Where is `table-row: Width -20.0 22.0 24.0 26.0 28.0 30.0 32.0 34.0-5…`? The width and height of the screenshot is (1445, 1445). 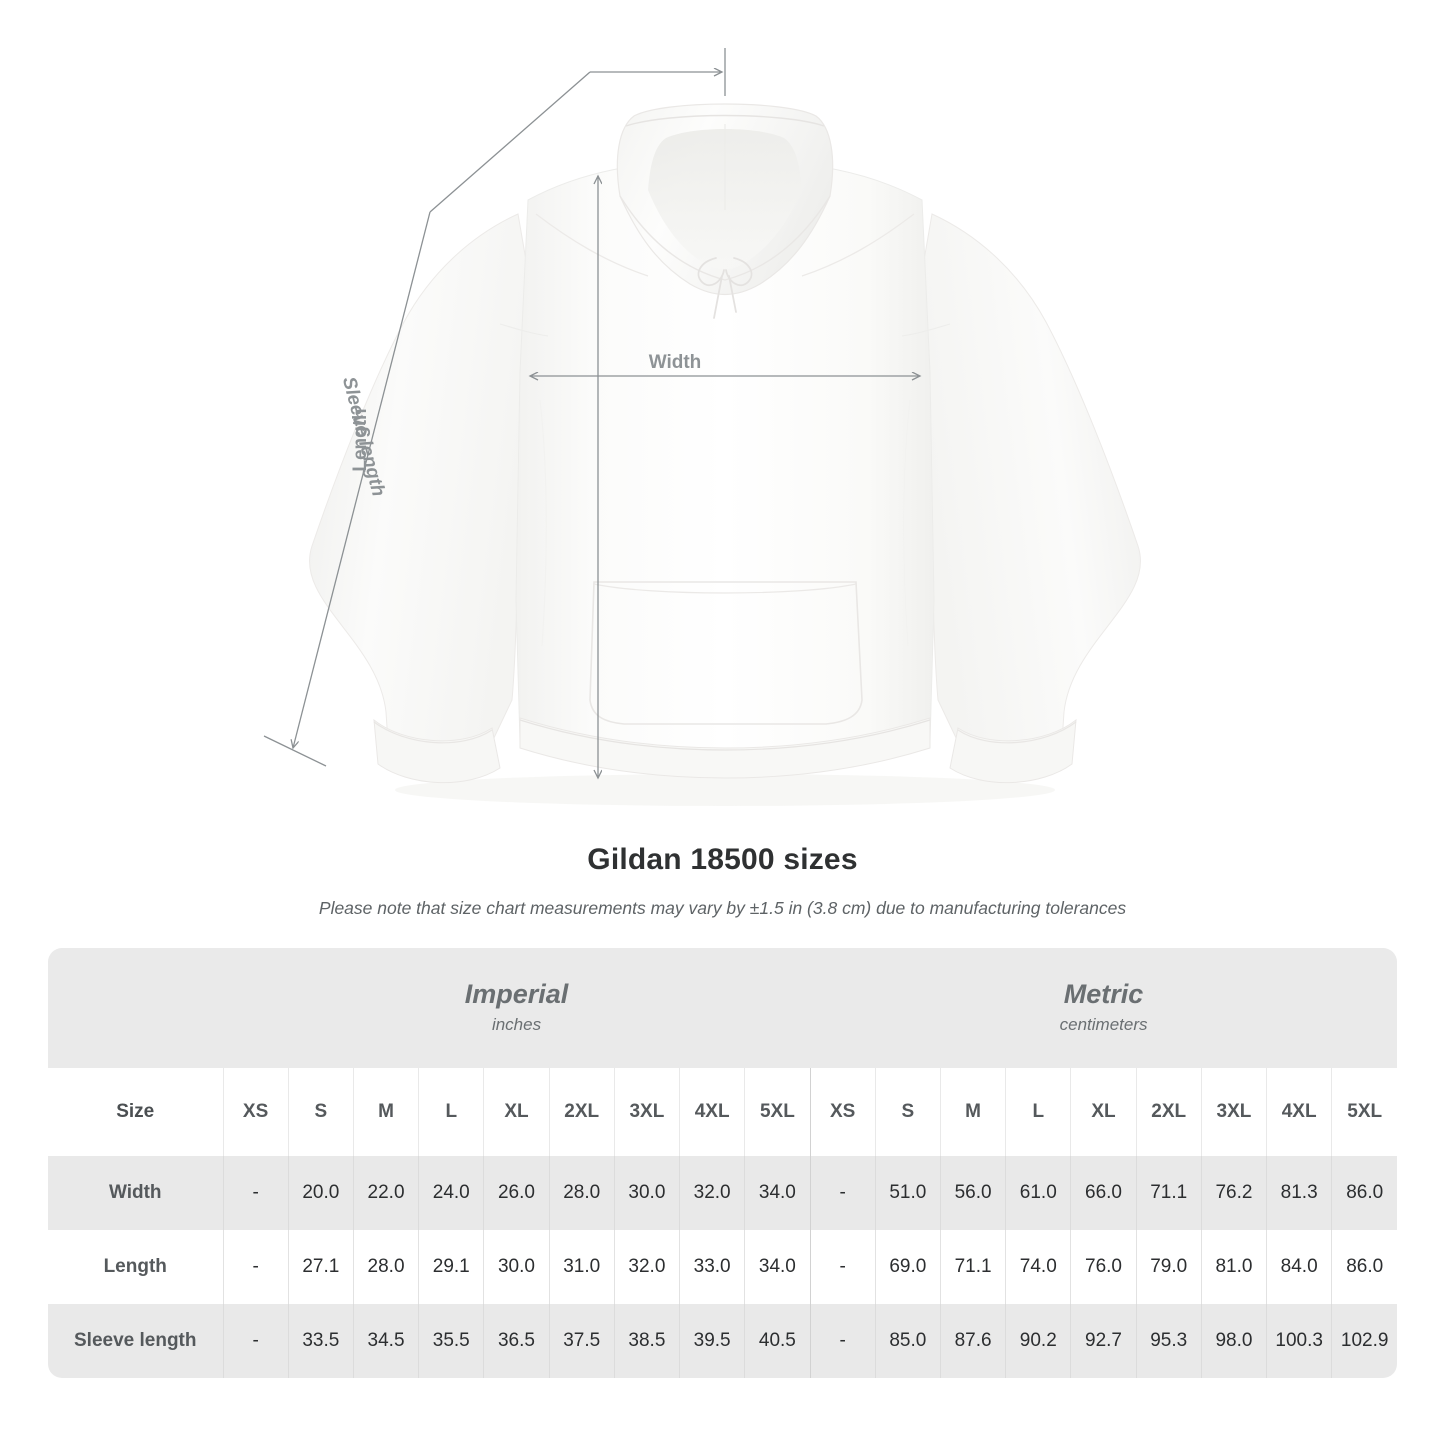
table-row: Width -20.0 22.0 24.0 26.0 28.0 30.0 32.0 34.0-5… is located at coordinates (723, 1193).